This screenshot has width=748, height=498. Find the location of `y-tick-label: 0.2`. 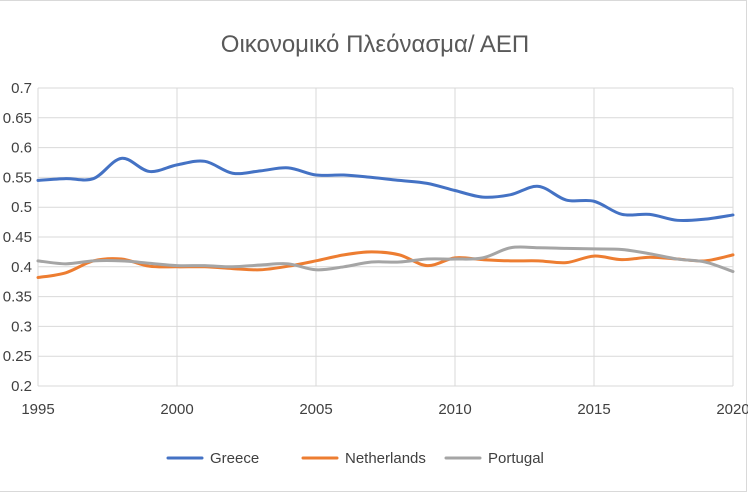

y-tick-label: 0.2 is located at coordinates (21, 386).